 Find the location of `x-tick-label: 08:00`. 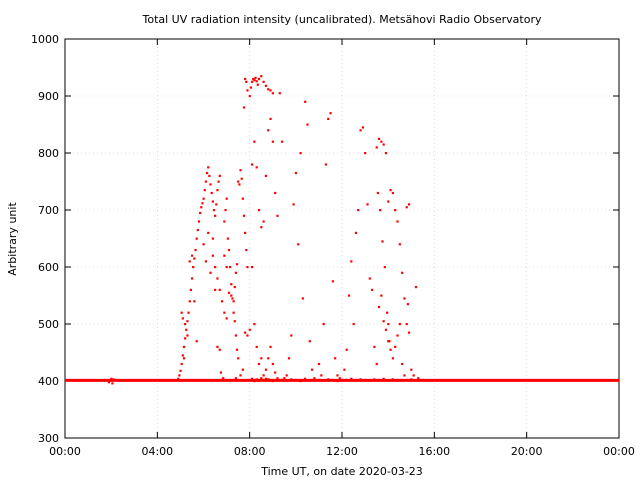

x-tick-label: 08:00 is located at coordinates (250, 451).